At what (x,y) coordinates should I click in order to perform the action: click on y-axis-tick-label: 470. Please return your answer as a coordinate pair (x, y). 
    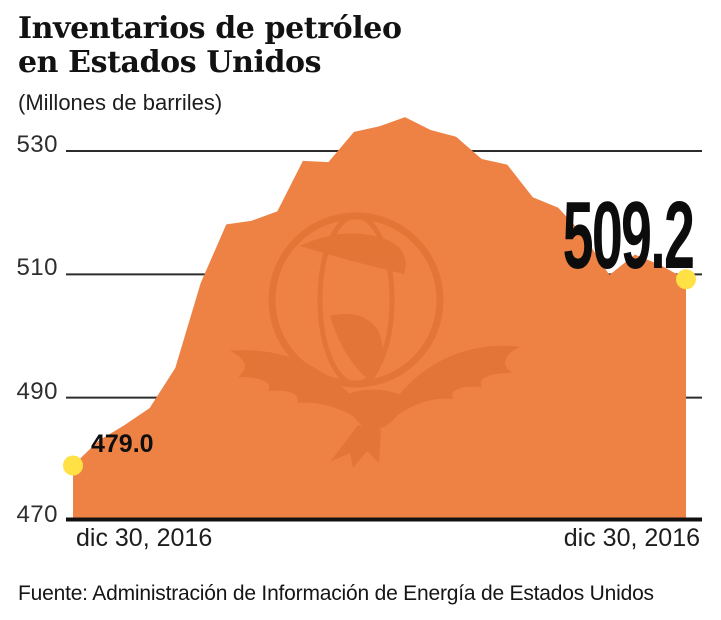
    Looking at the image, I should click on (37, 514).